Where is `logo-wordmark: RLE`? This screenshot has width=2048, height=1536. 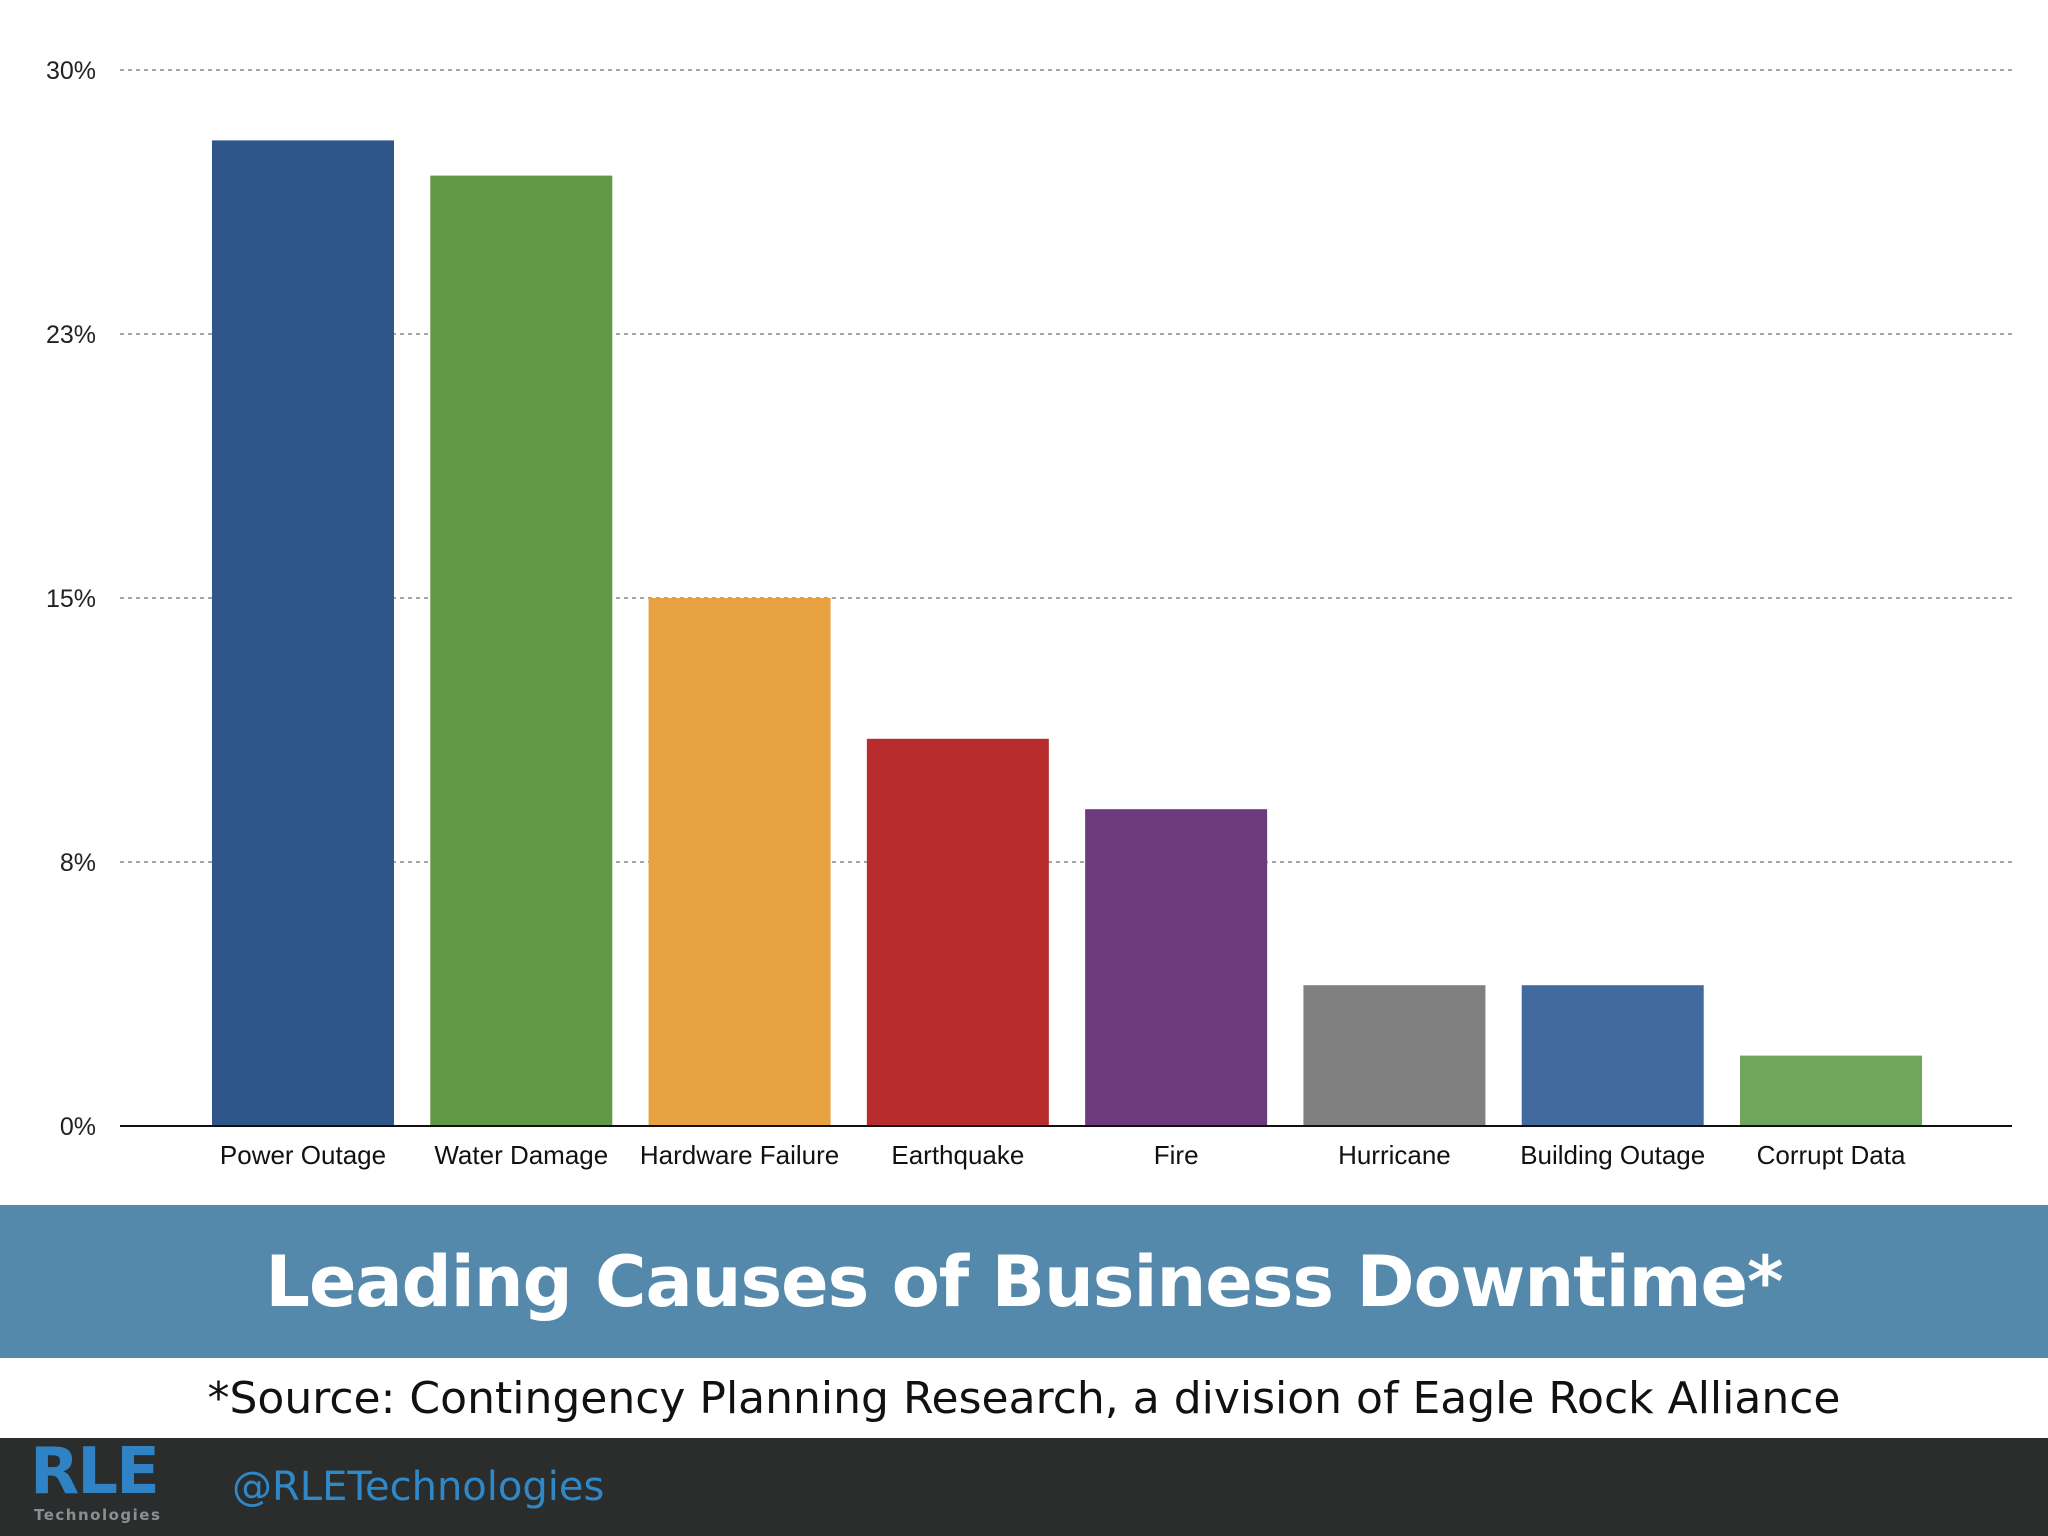
logo-wordmark: RLE is located at coordinates (95, 1472).